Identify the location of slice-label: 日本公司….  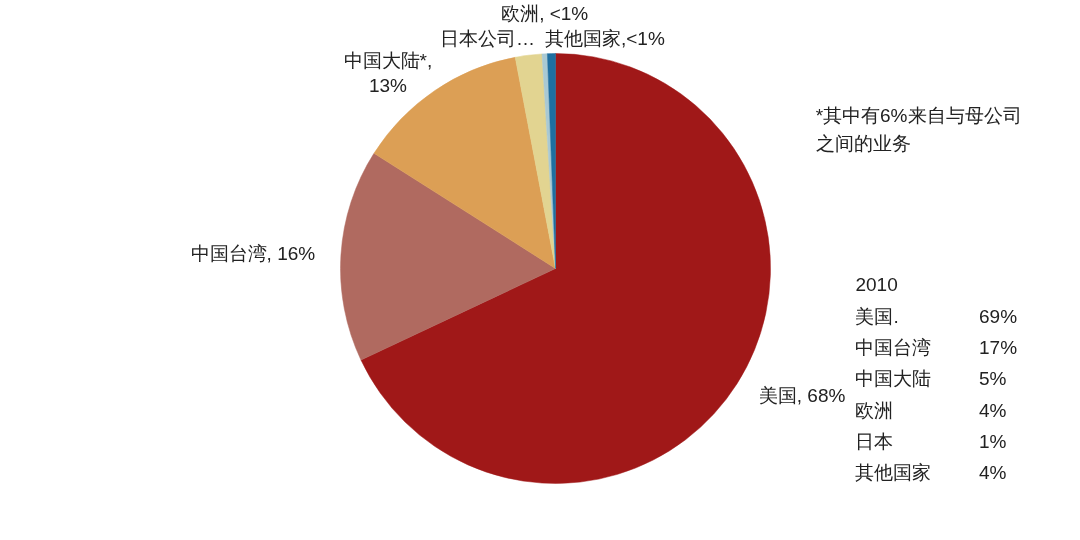
(487, 38).